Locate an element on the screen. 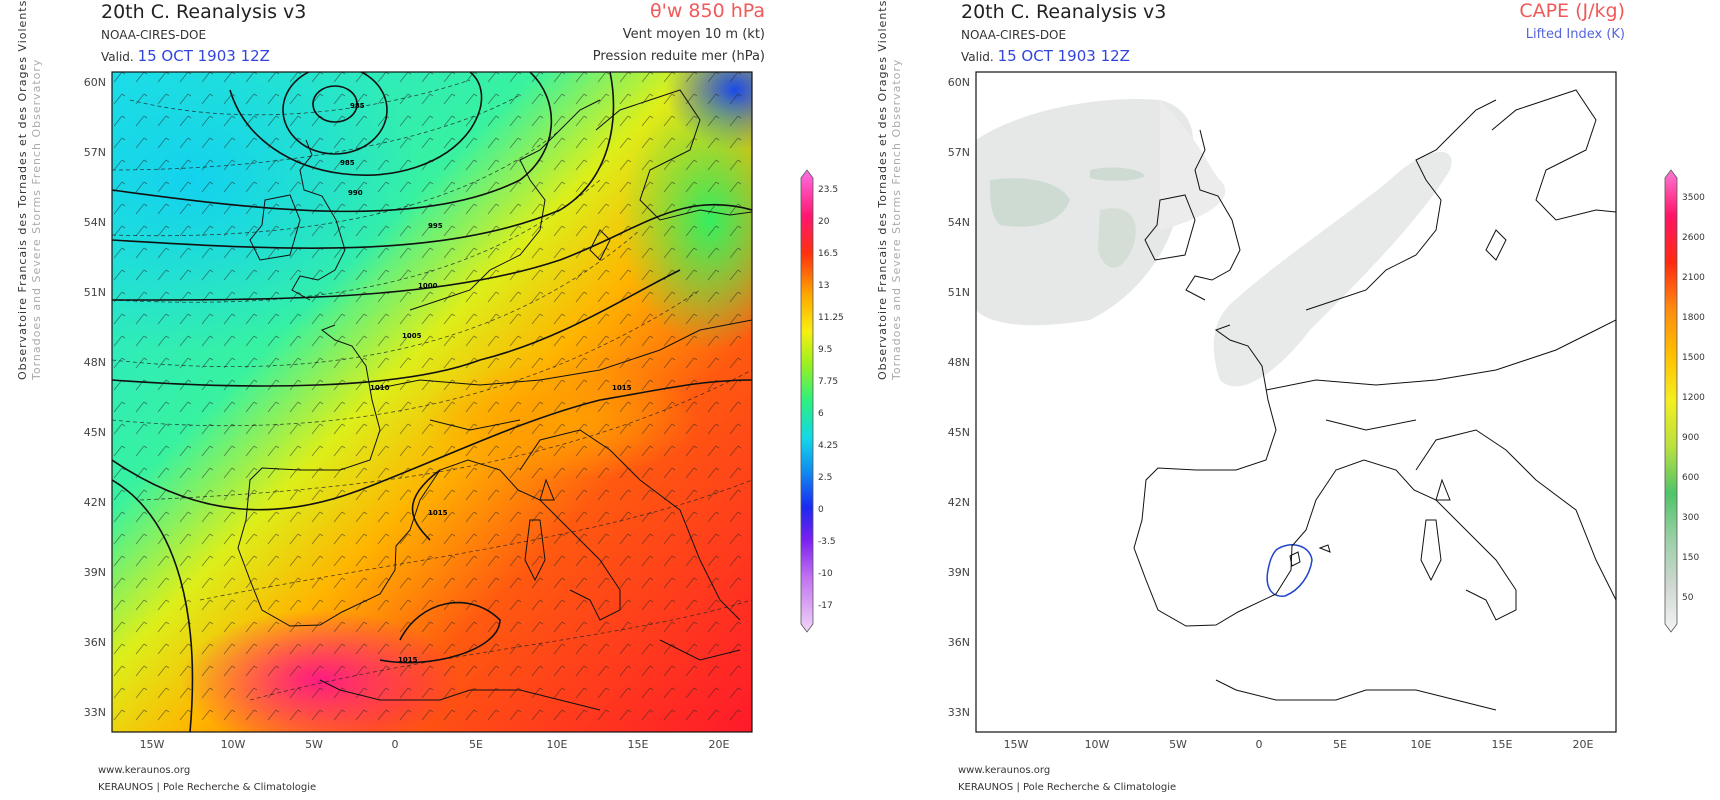  colorbar-label: 1200 is located at coordinates (1693, 398).